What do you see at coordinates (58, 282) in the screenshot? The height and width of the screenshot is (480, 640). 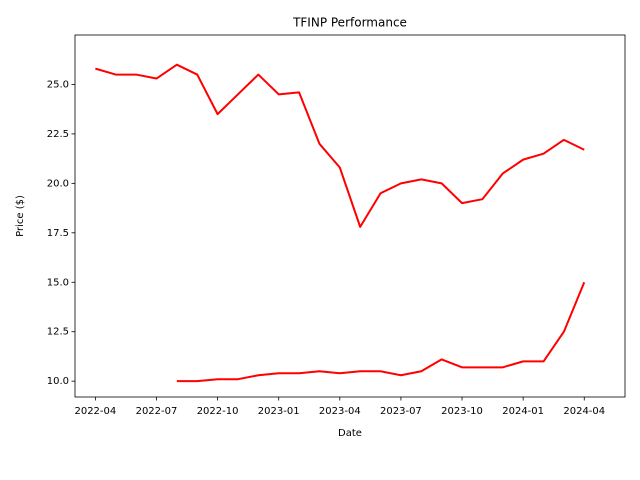 I see `y-tick-label: 15.0` at bounding box center [58, 282].